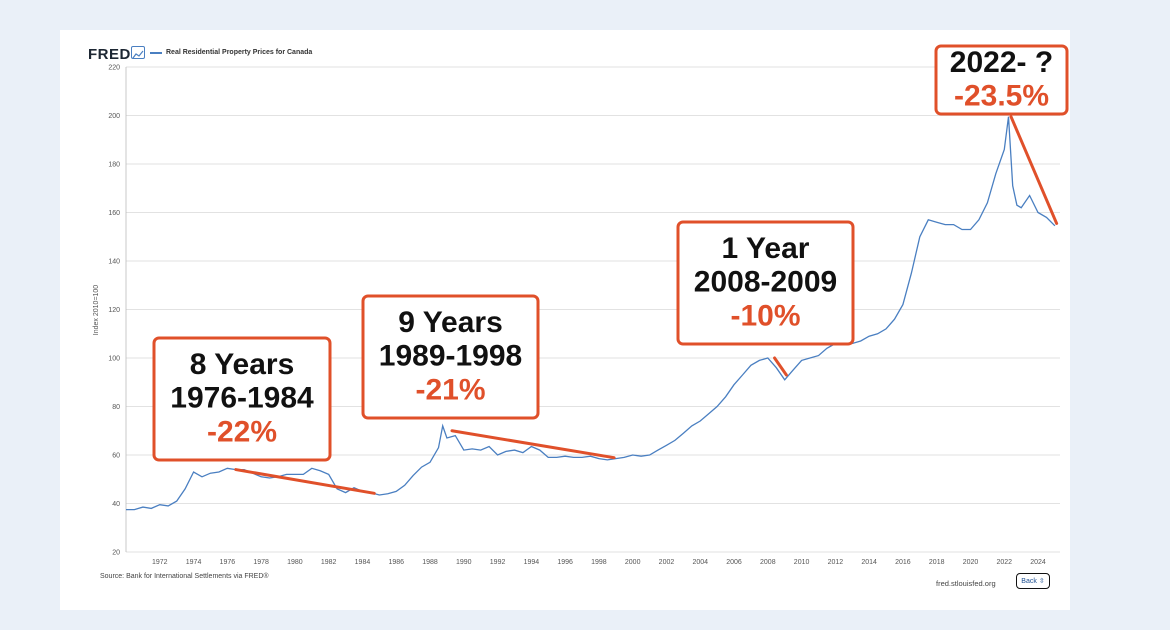 This screenshot has height=630, width=1170. I want to click on x-tick-1984: 1984, so click(363, 562).